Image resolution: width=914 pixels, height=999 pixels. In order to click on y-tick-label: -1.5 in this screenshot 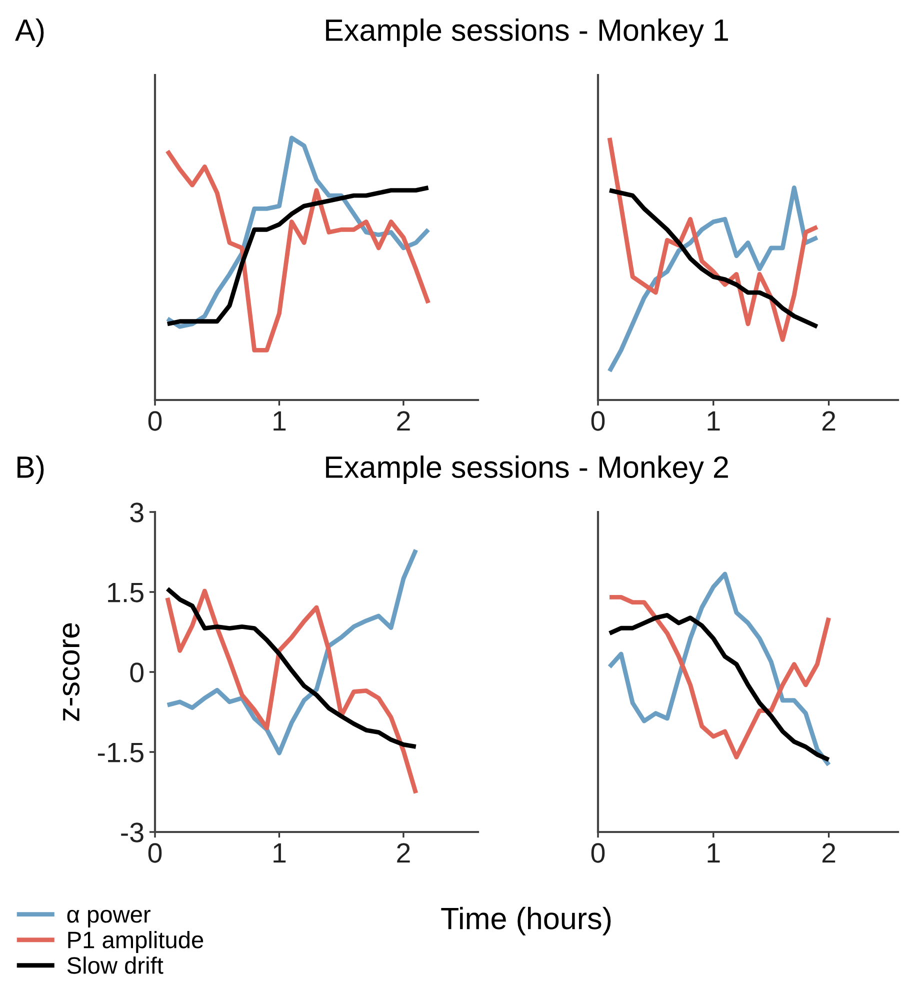, I will do `click(121, 752)`.